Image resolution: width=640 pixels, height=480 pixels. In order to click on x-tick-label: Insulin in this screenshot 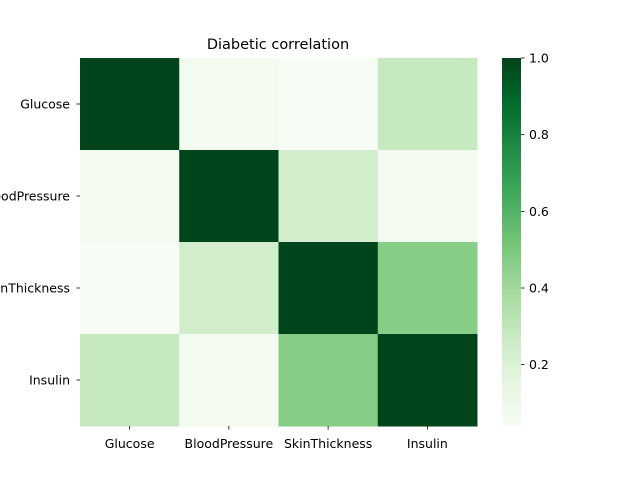, I will do `click(427, 443)`.